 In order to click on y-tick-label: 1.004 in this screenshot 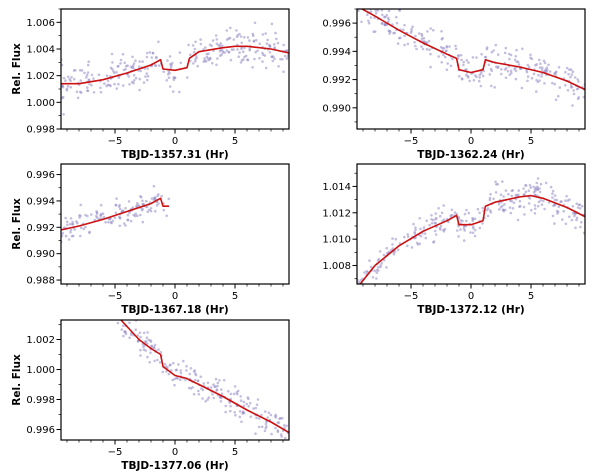, I will do `click(40, 50)`.